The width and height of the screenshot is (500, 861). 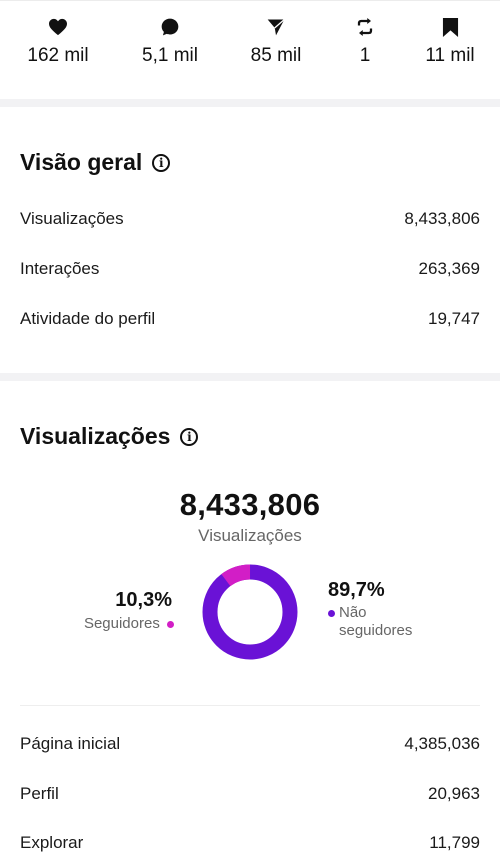 I want to click on row-value: 19,747, so click(x=454, y=318).